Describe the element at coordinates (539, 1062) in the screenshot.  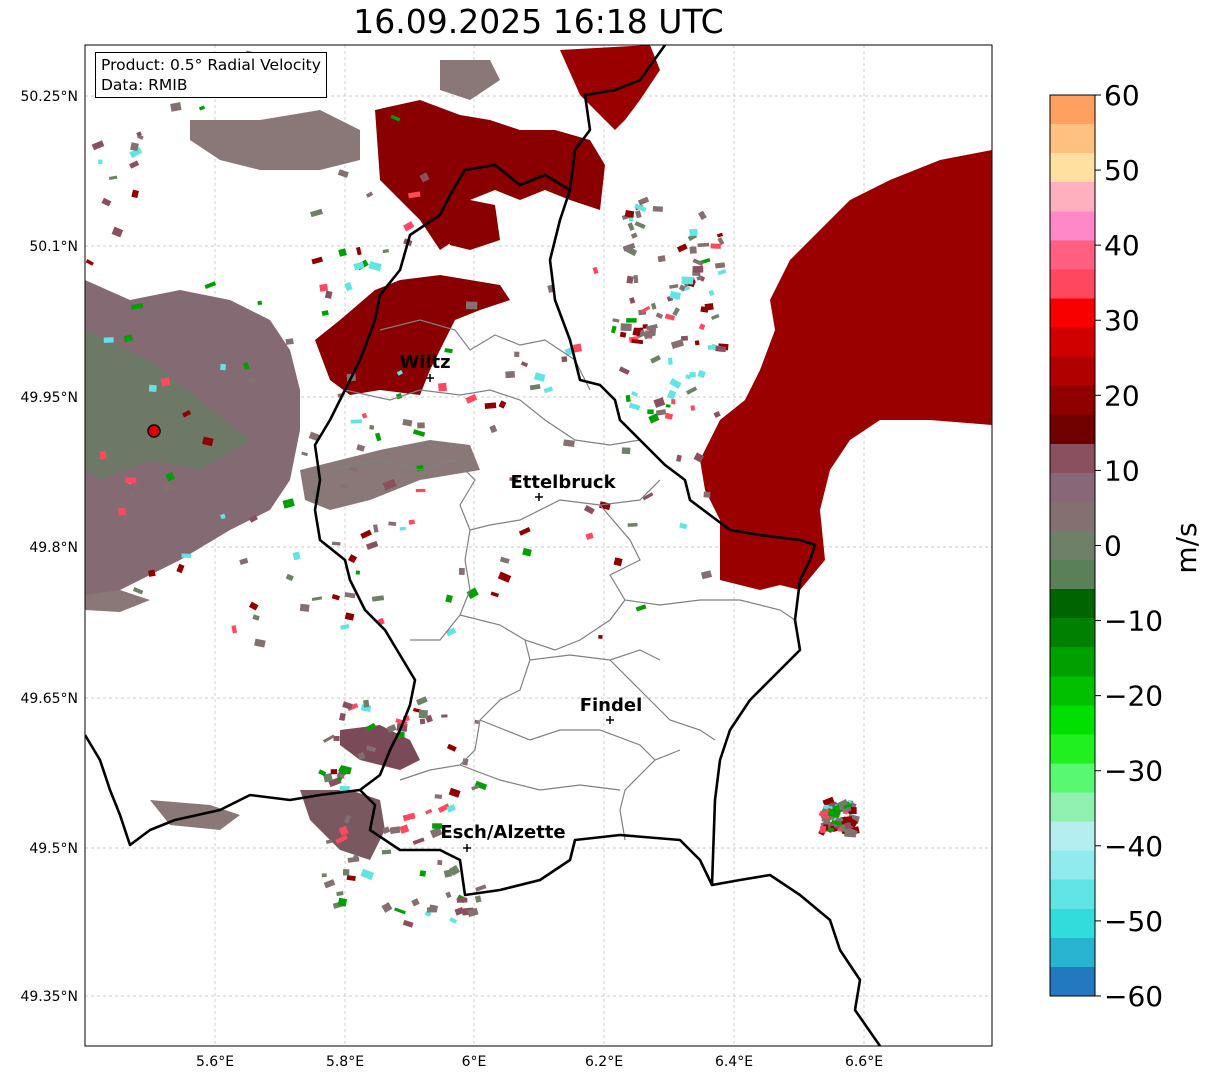
I see `longitude-ticks: 5.6°E 5.8°E 6°E 6.2°E 6.4°E 6.6°E` at that location.